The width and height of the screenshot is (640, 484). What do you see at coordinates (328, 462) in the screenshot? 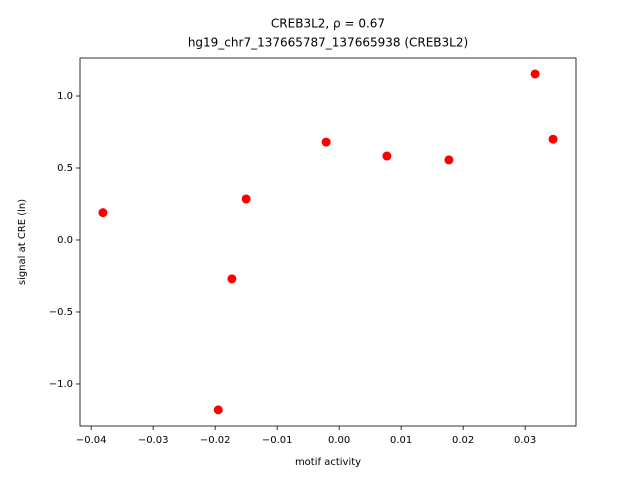
I see `x-axis-label: motif activity` at bounding box center [328, 462].